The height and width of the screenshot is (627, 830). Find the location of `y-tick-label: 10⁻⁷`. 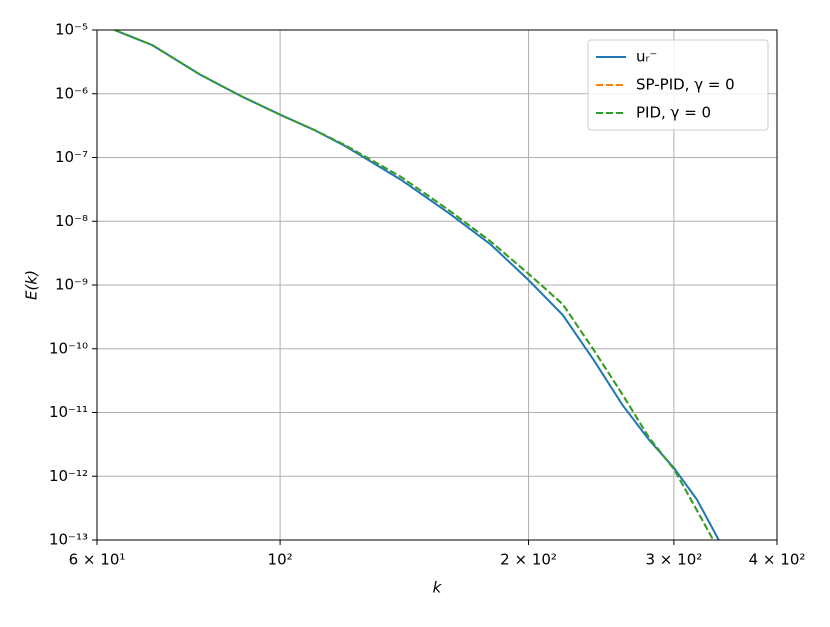

y-tick-label: 10⁻⁷ is located at coordinates (71, 157).